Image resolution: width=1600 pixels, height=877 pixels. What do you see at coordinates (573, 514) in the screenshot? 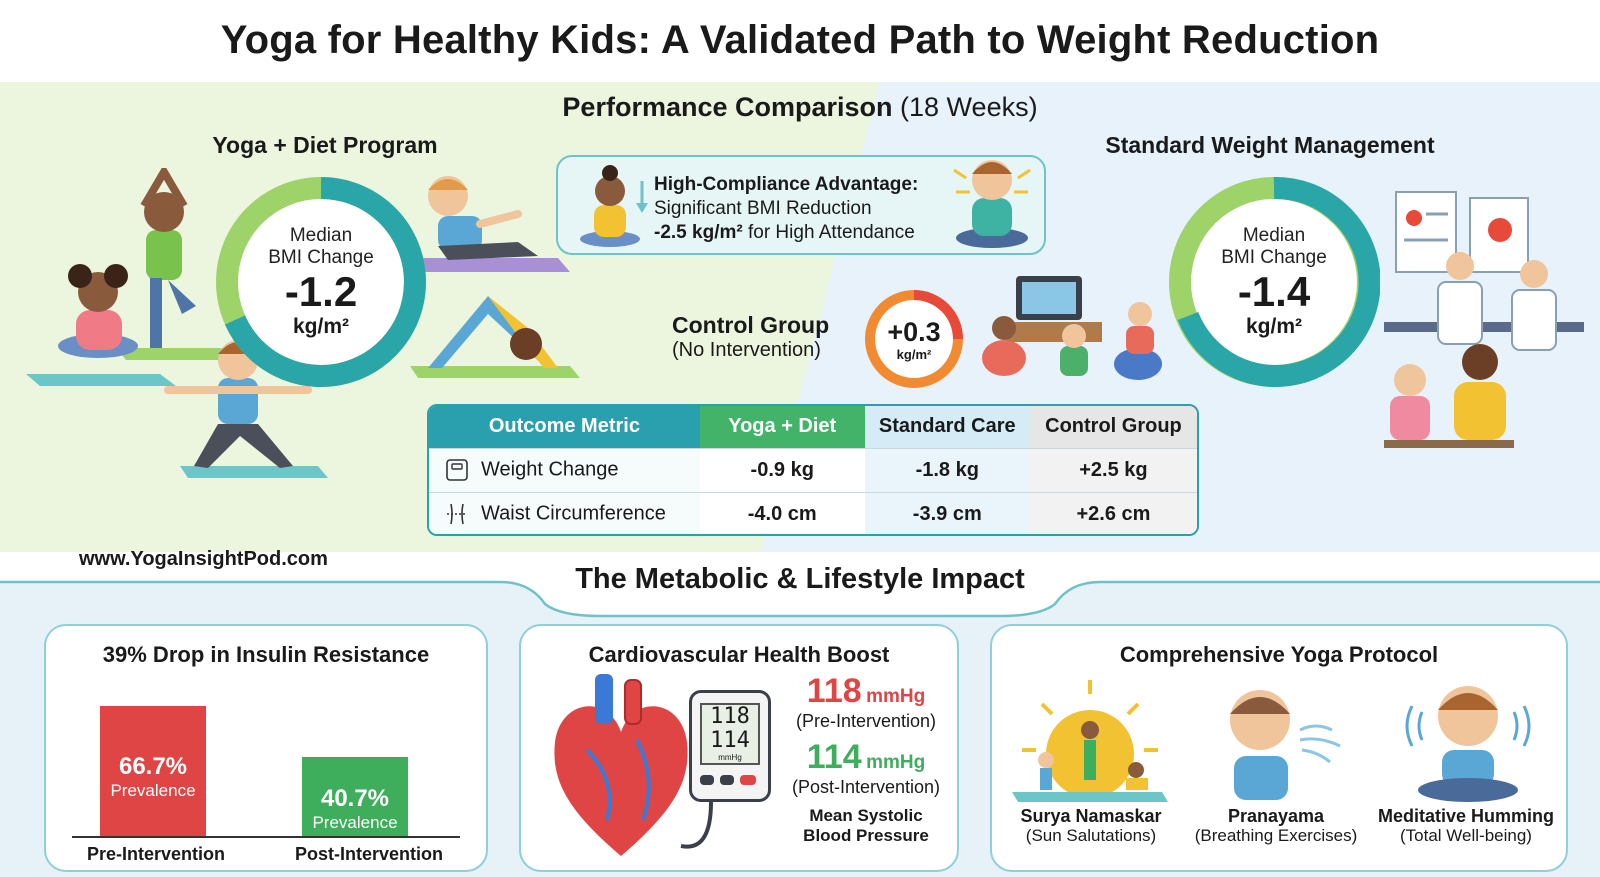
I see `metric-name: Waist Circumference` at bounding box center [573, 514].